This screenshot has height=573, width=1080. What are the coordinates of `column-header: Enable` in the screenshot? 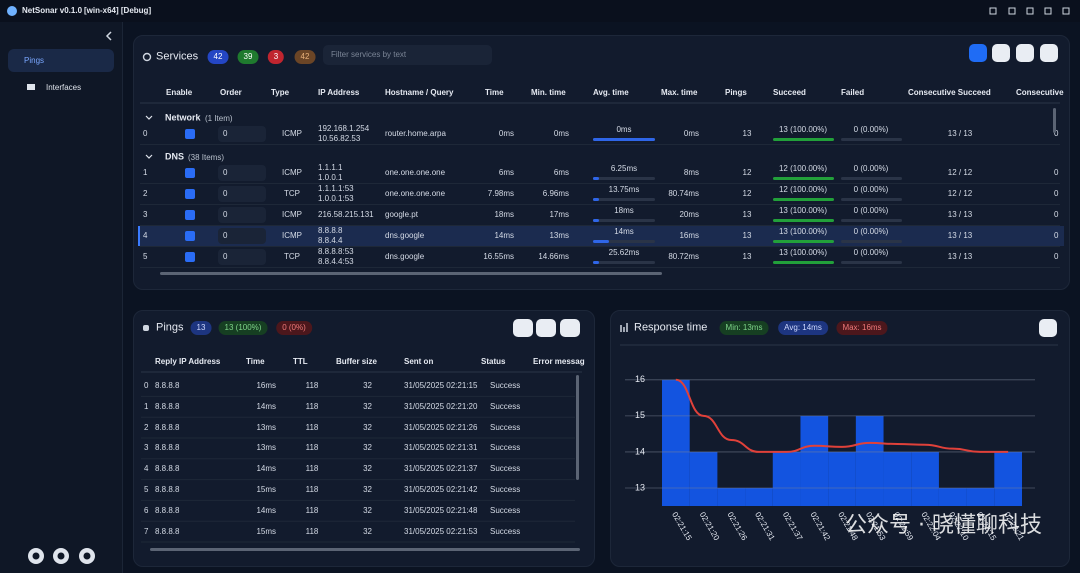 It's located at (179, 92).